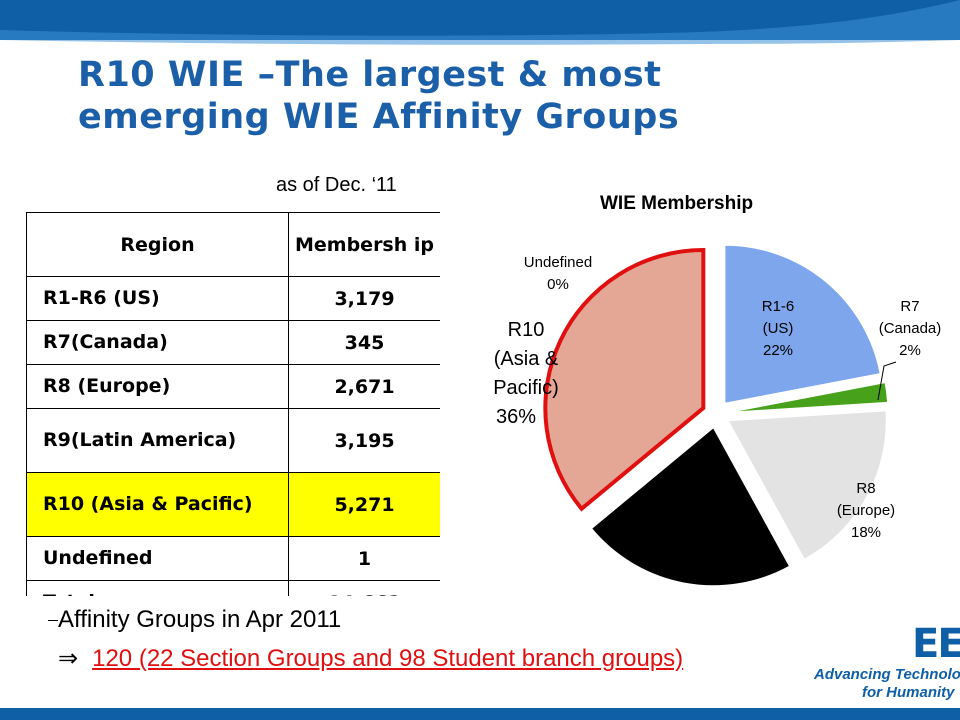 The image size is (960, 720). I want to click on row-region: R8 (Europe), so click(157, 386).